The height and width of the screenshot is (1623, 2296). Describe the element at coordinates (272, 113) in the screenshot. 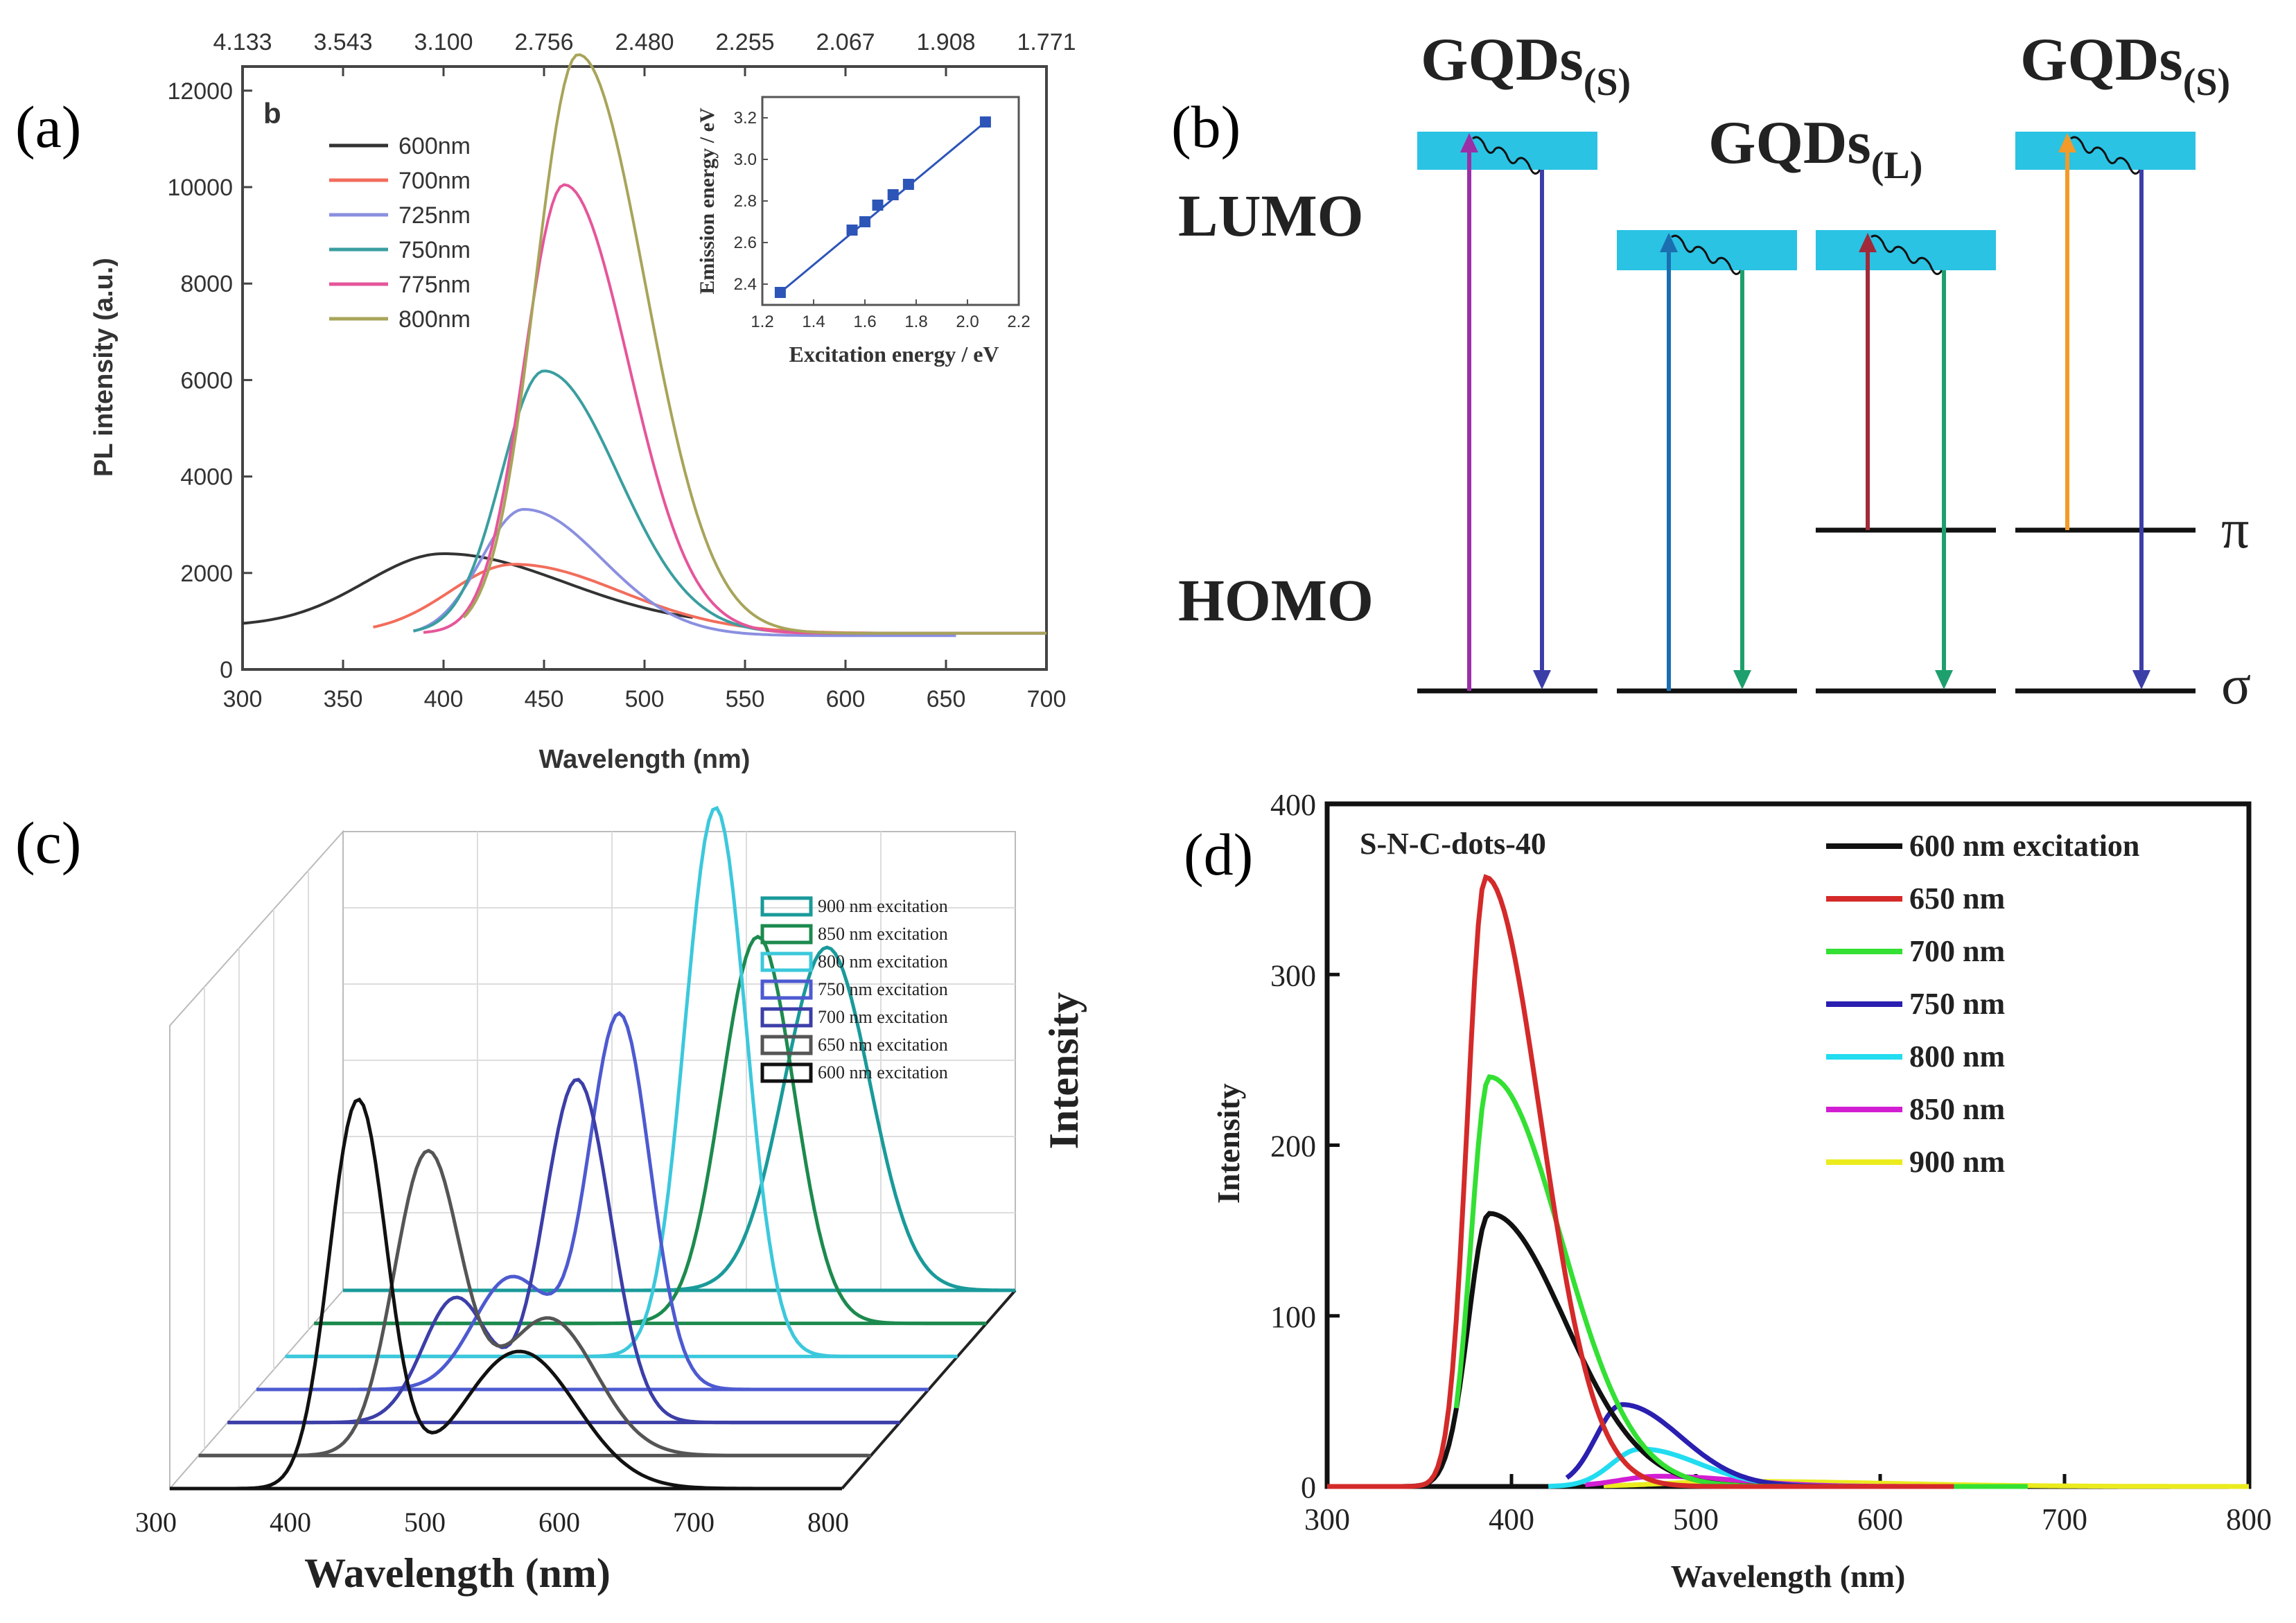

I see `panel-a-inner-label: b` at that location.